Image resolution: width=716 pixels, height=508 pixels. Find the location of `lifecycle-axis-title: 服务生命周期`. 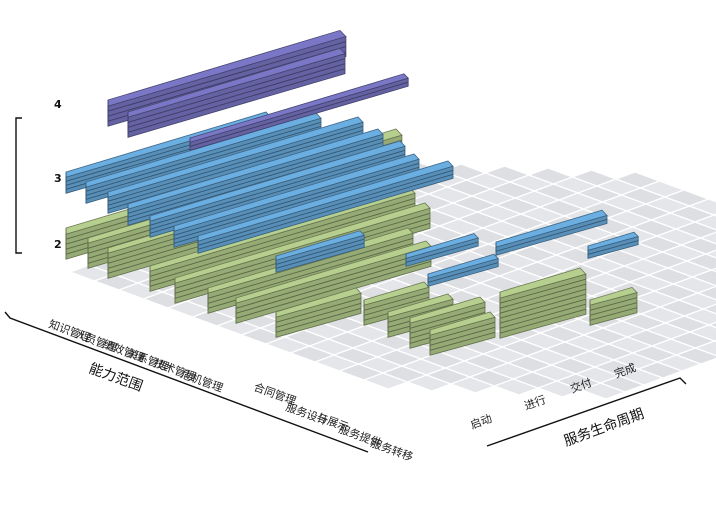

lifecycle-axis-title: 服务生命周期 is located at coordinates (604, 427).